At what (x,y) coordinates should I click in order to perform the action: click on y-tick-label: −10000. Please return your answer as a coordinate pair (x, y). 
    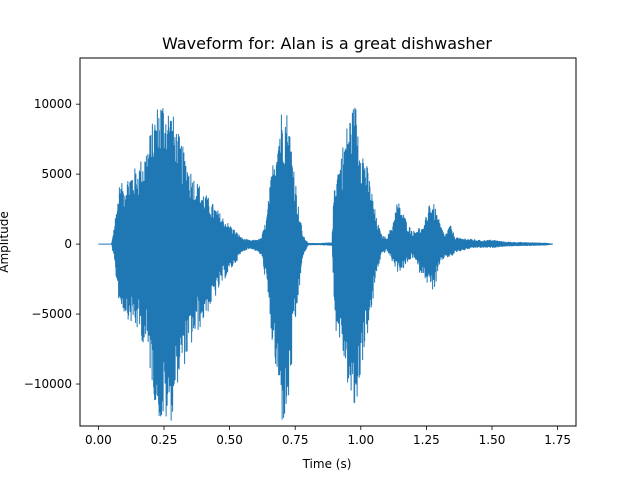
    Looking at the image, I should click on (48, 384).